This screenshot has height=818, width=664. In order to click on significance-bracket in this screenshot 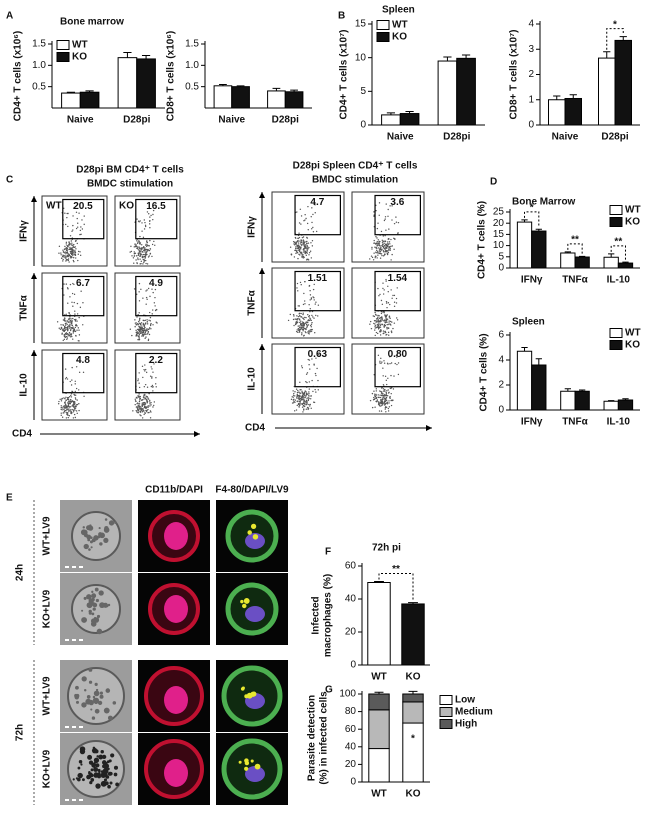, I will do `click(618, 253)`.